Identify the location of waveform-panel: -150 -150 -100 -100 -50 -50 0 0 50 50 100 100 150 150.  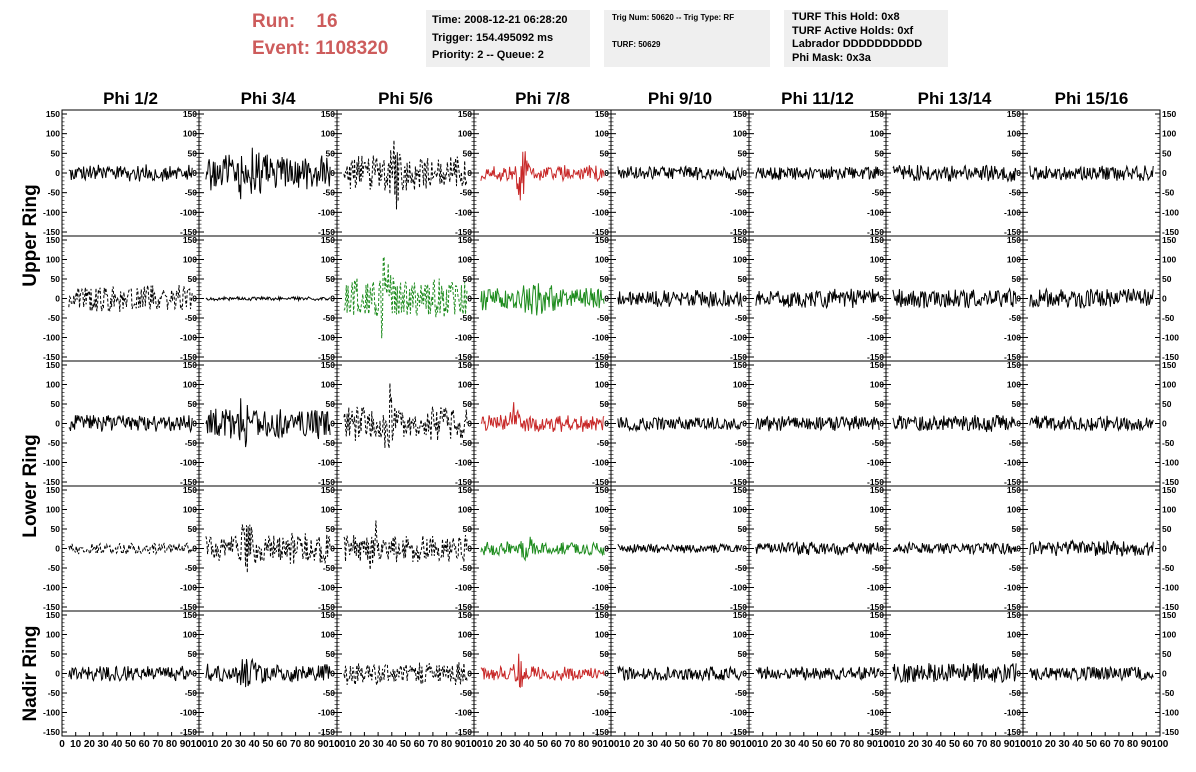
(1091, 423).